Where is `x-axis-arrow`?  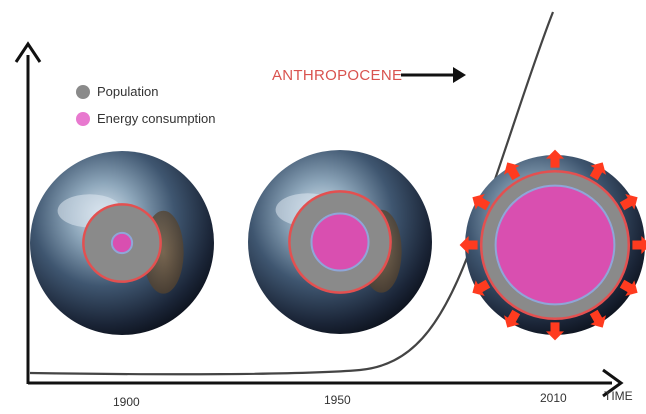 x-axis-arrow is located at coordinates (613, 383).